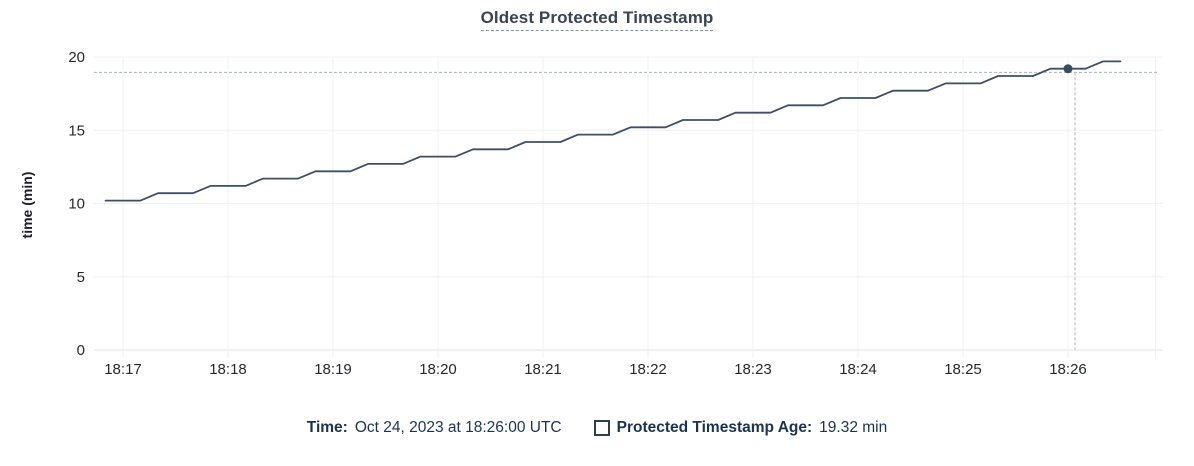 This screenshot has height=466, width=1194. What do you see at coordinates (648, 369) in the screenshot?
I see `x-tick-label: 18:22` at bounding box center [648, 369].